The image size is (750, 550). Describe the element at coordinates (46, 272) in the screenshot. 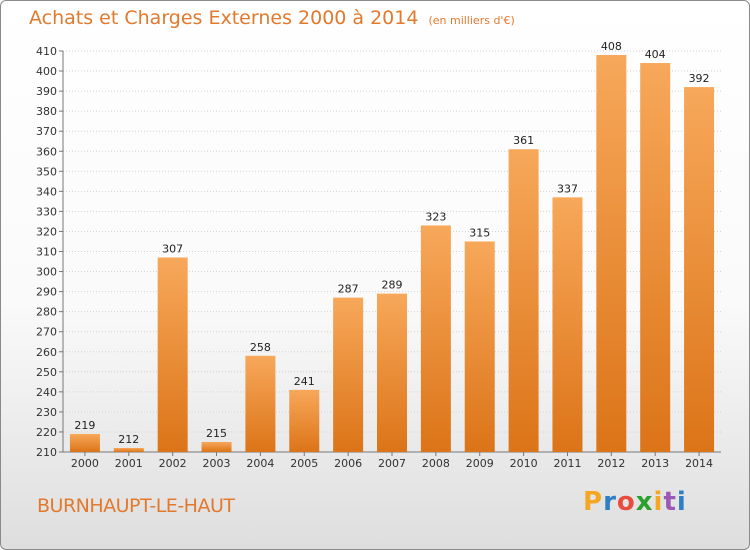

I see `y-tick-label: 300` at that location.